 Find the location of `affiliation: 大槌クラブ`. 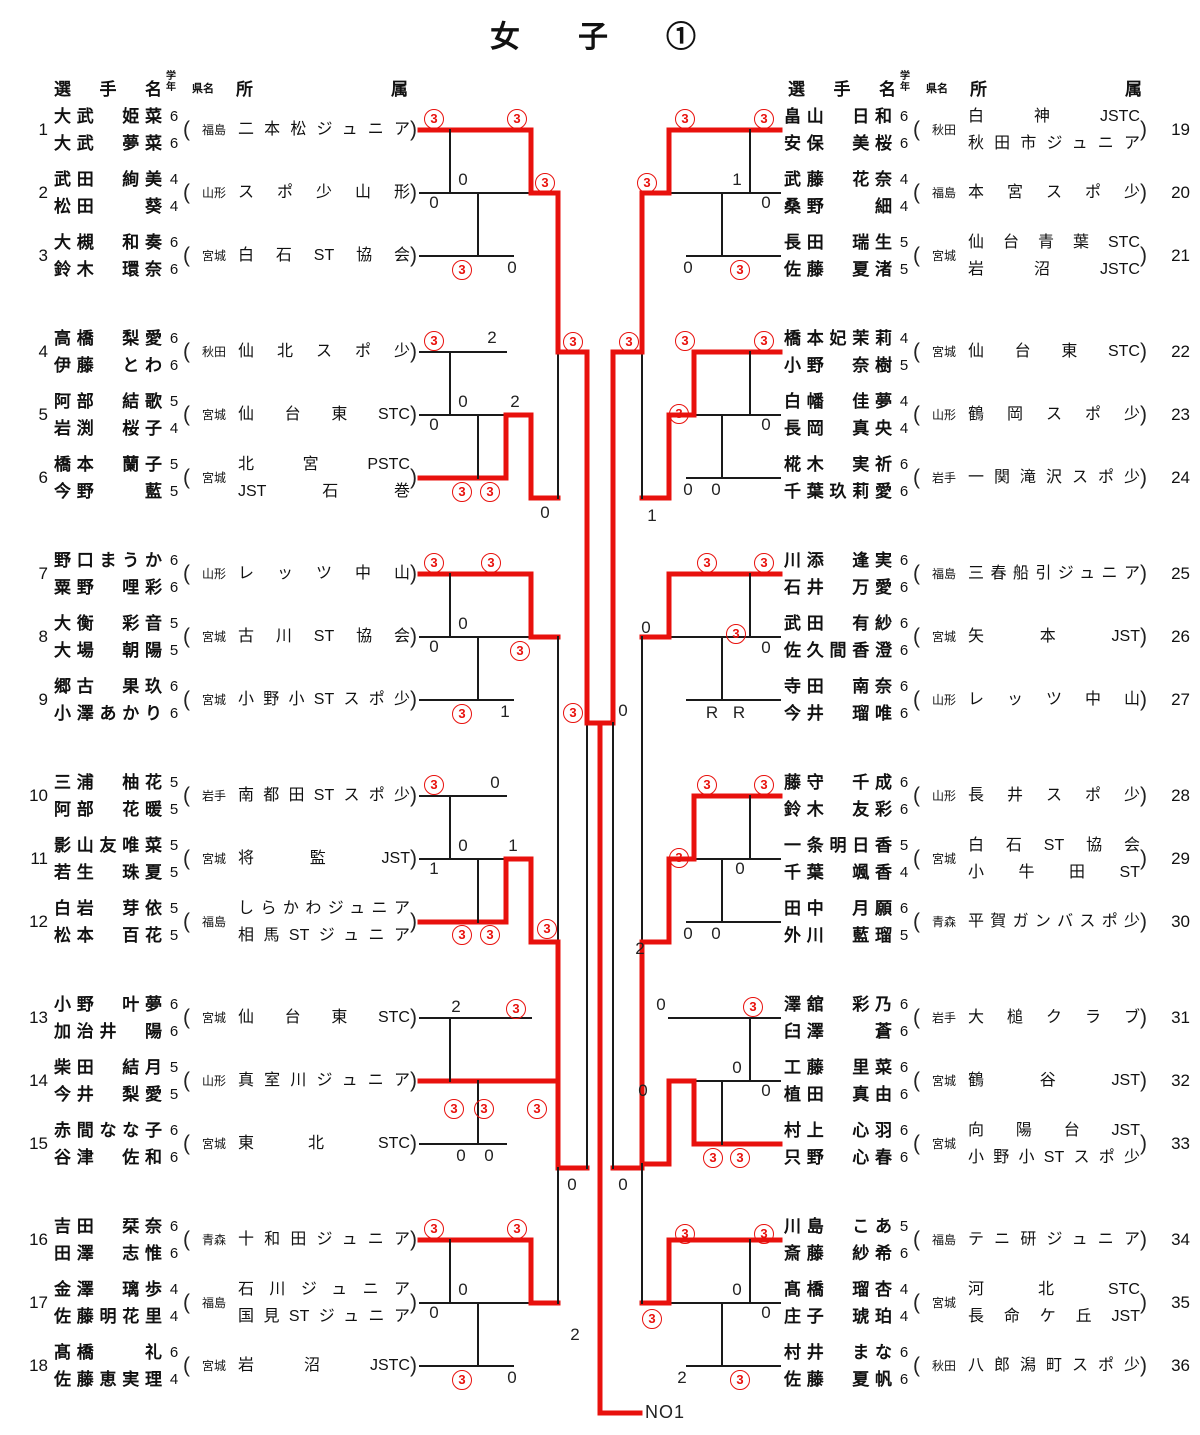

affiliation: 大槌クラブ is located at coordinates (1054, 1018).